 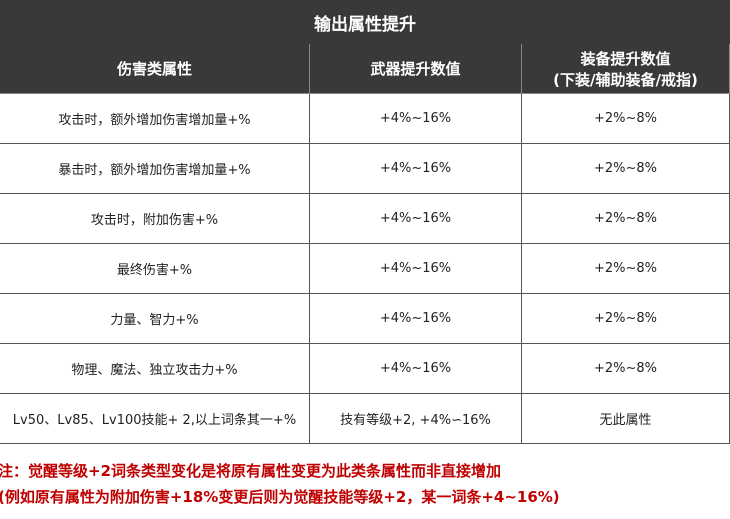 I want to click on header-cell: 伤害类属性, so click(x=155, y=69).